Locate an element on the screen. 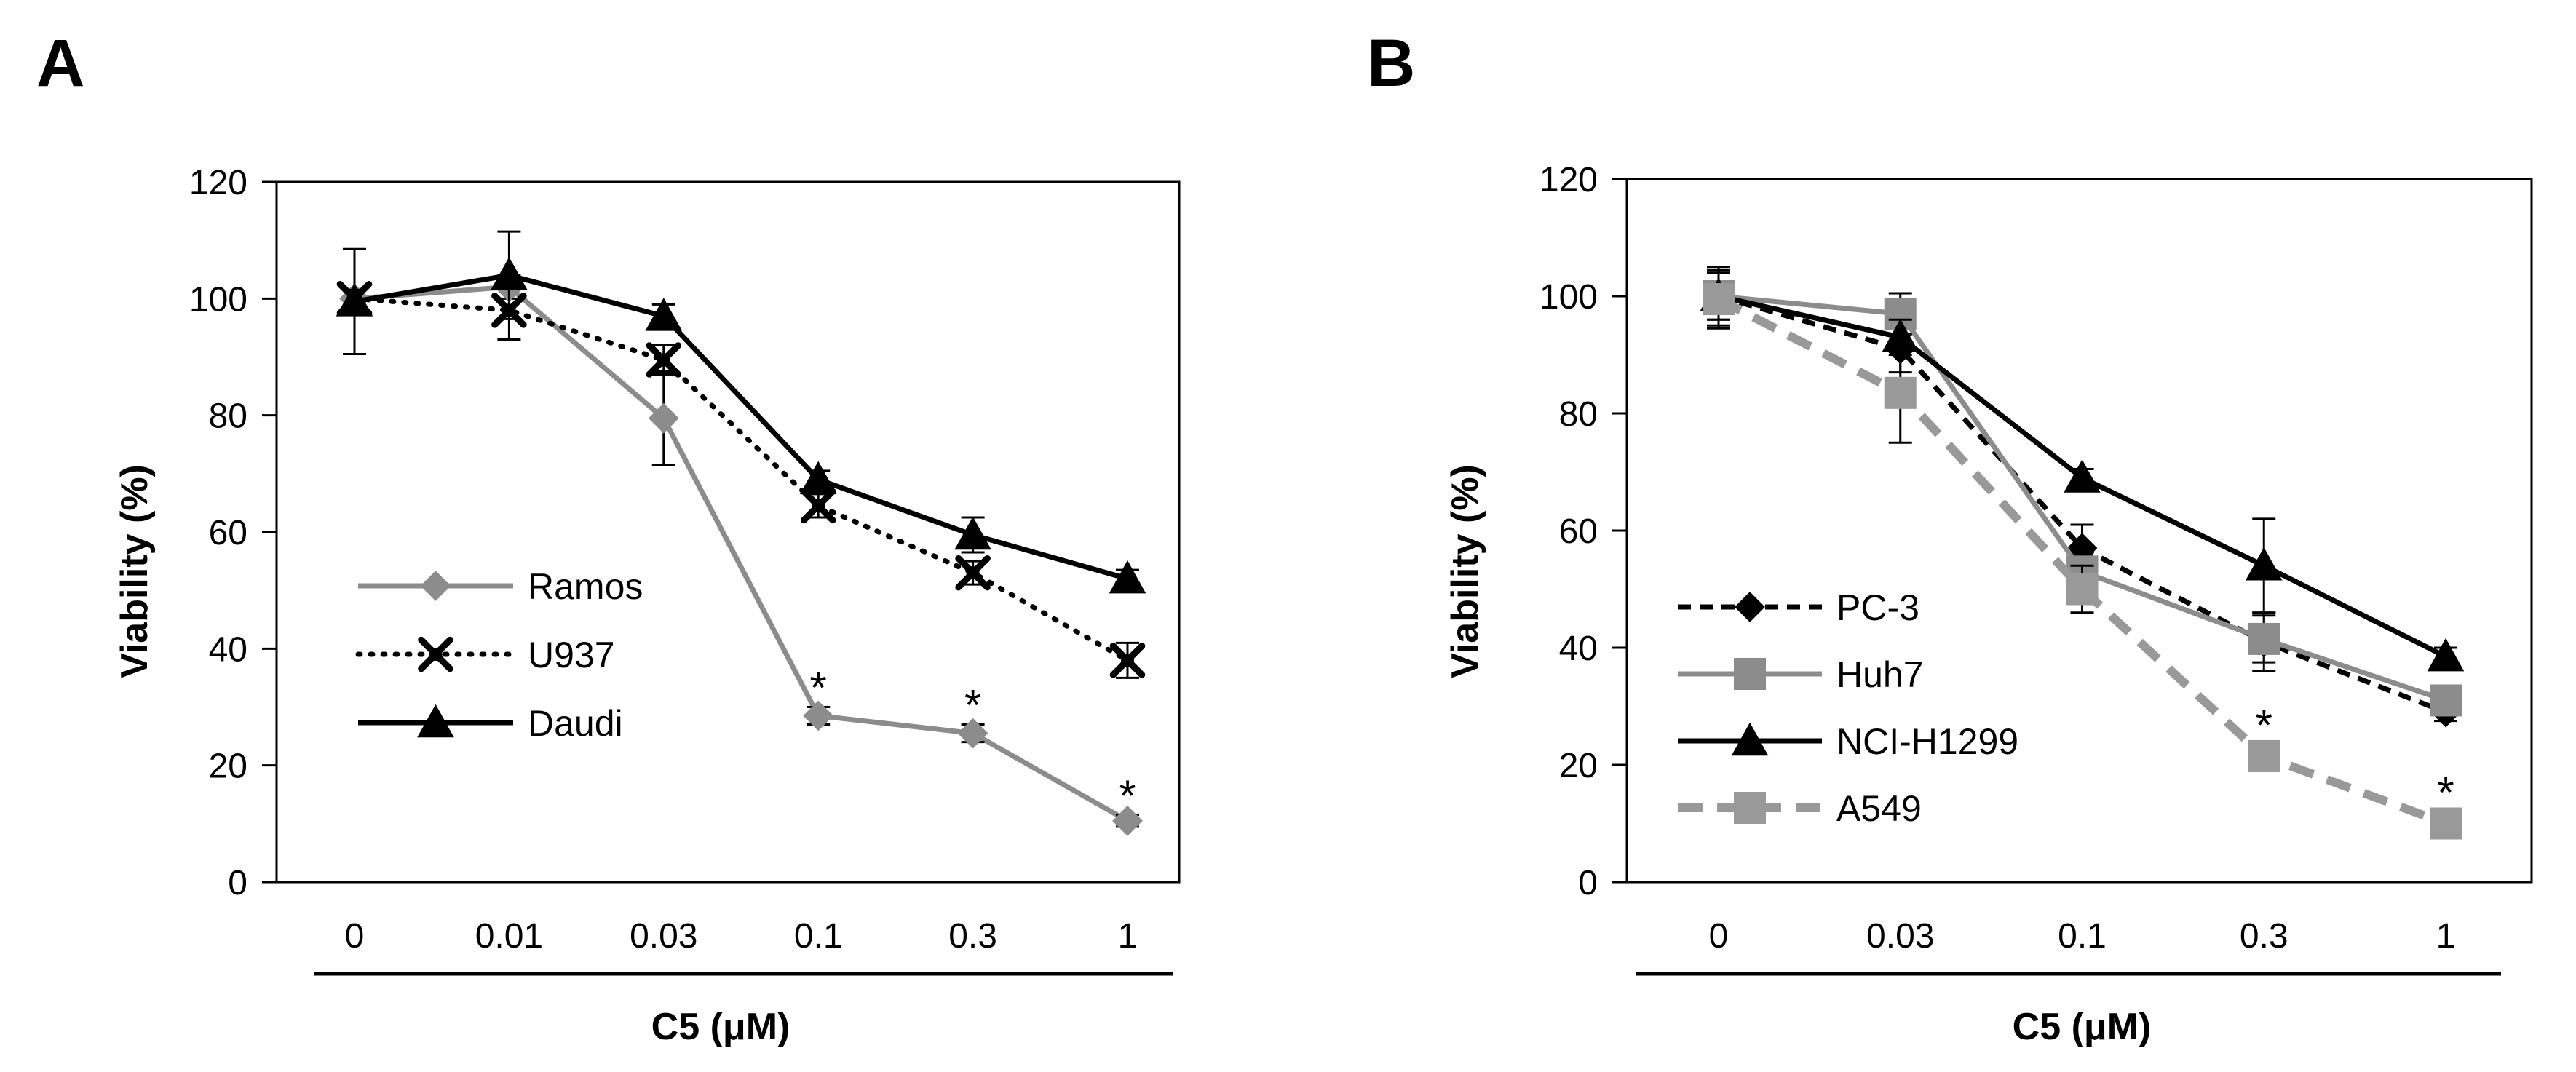 The height and width of the screenshot is (1072, 2576). panel-b-legend-a549-swatch-marker is located at coordinates (1750, 808).